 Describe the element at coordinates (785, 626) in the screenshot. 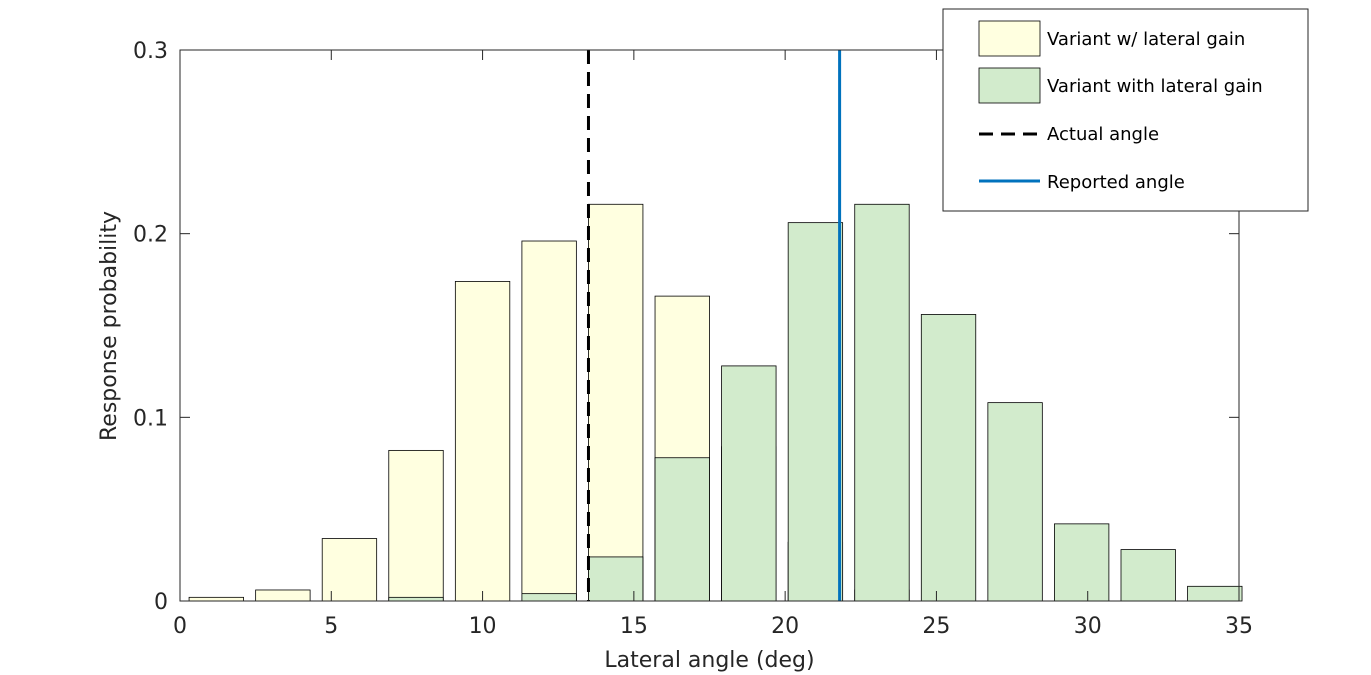

I see `x-tick-label: 20` at that location.